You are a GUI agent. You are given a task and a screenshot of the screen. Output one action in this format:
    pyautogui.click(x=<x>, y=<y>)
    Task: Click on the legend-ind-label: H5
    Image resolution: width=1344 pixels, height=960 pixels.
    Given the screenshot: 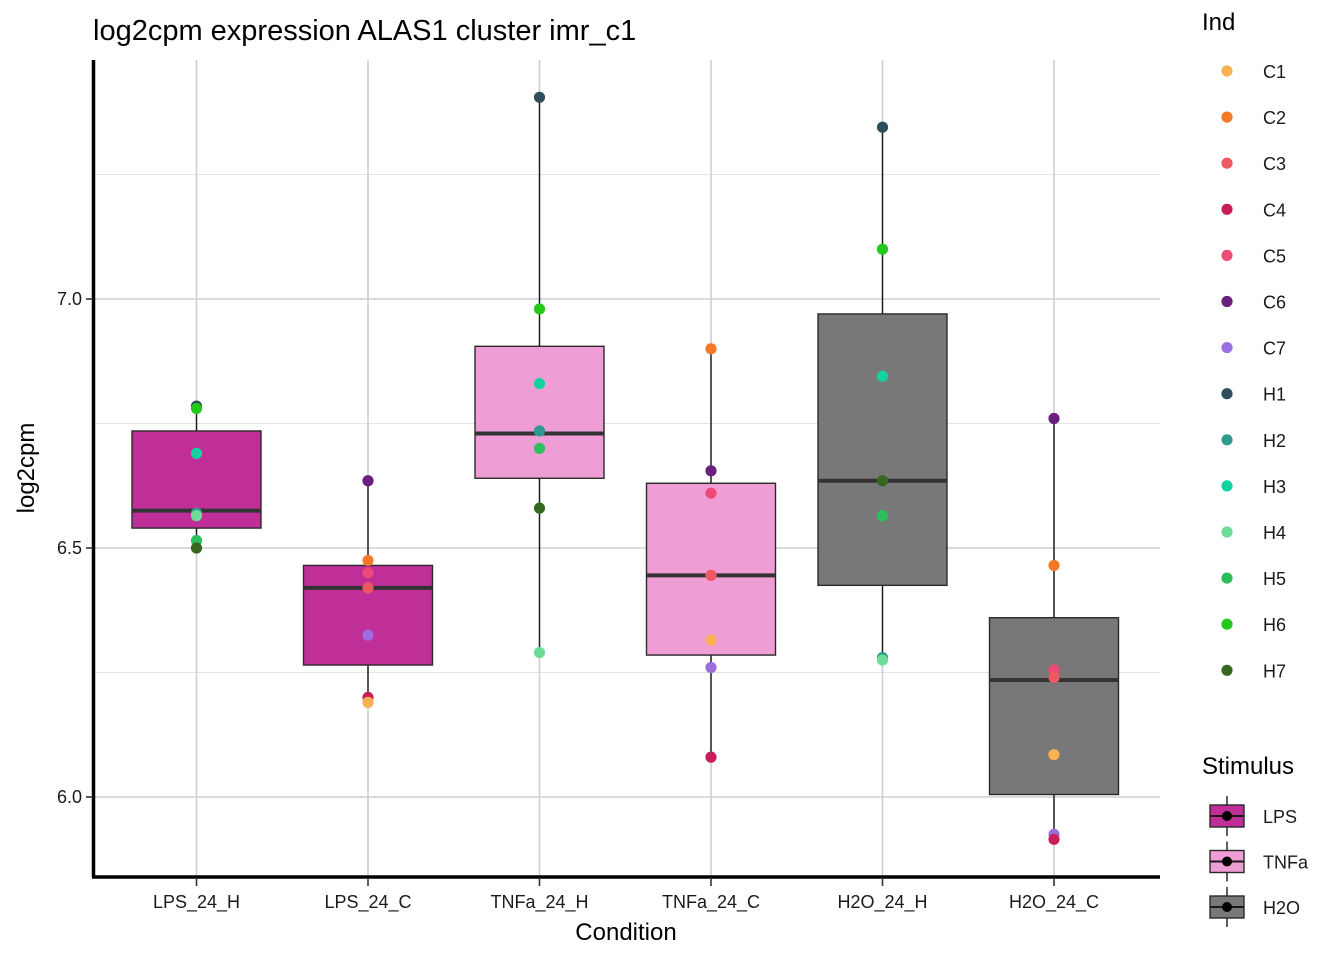 What is the action you would take?
    pyautogui.click(x=1274, y=579)
    